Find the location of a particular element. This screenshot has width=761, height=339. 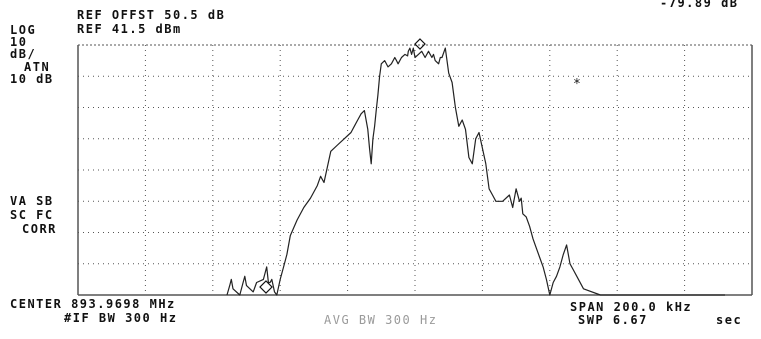

avg-bandwidth-label: AVG BW 300 Hz is located at coordinates (381, 320).